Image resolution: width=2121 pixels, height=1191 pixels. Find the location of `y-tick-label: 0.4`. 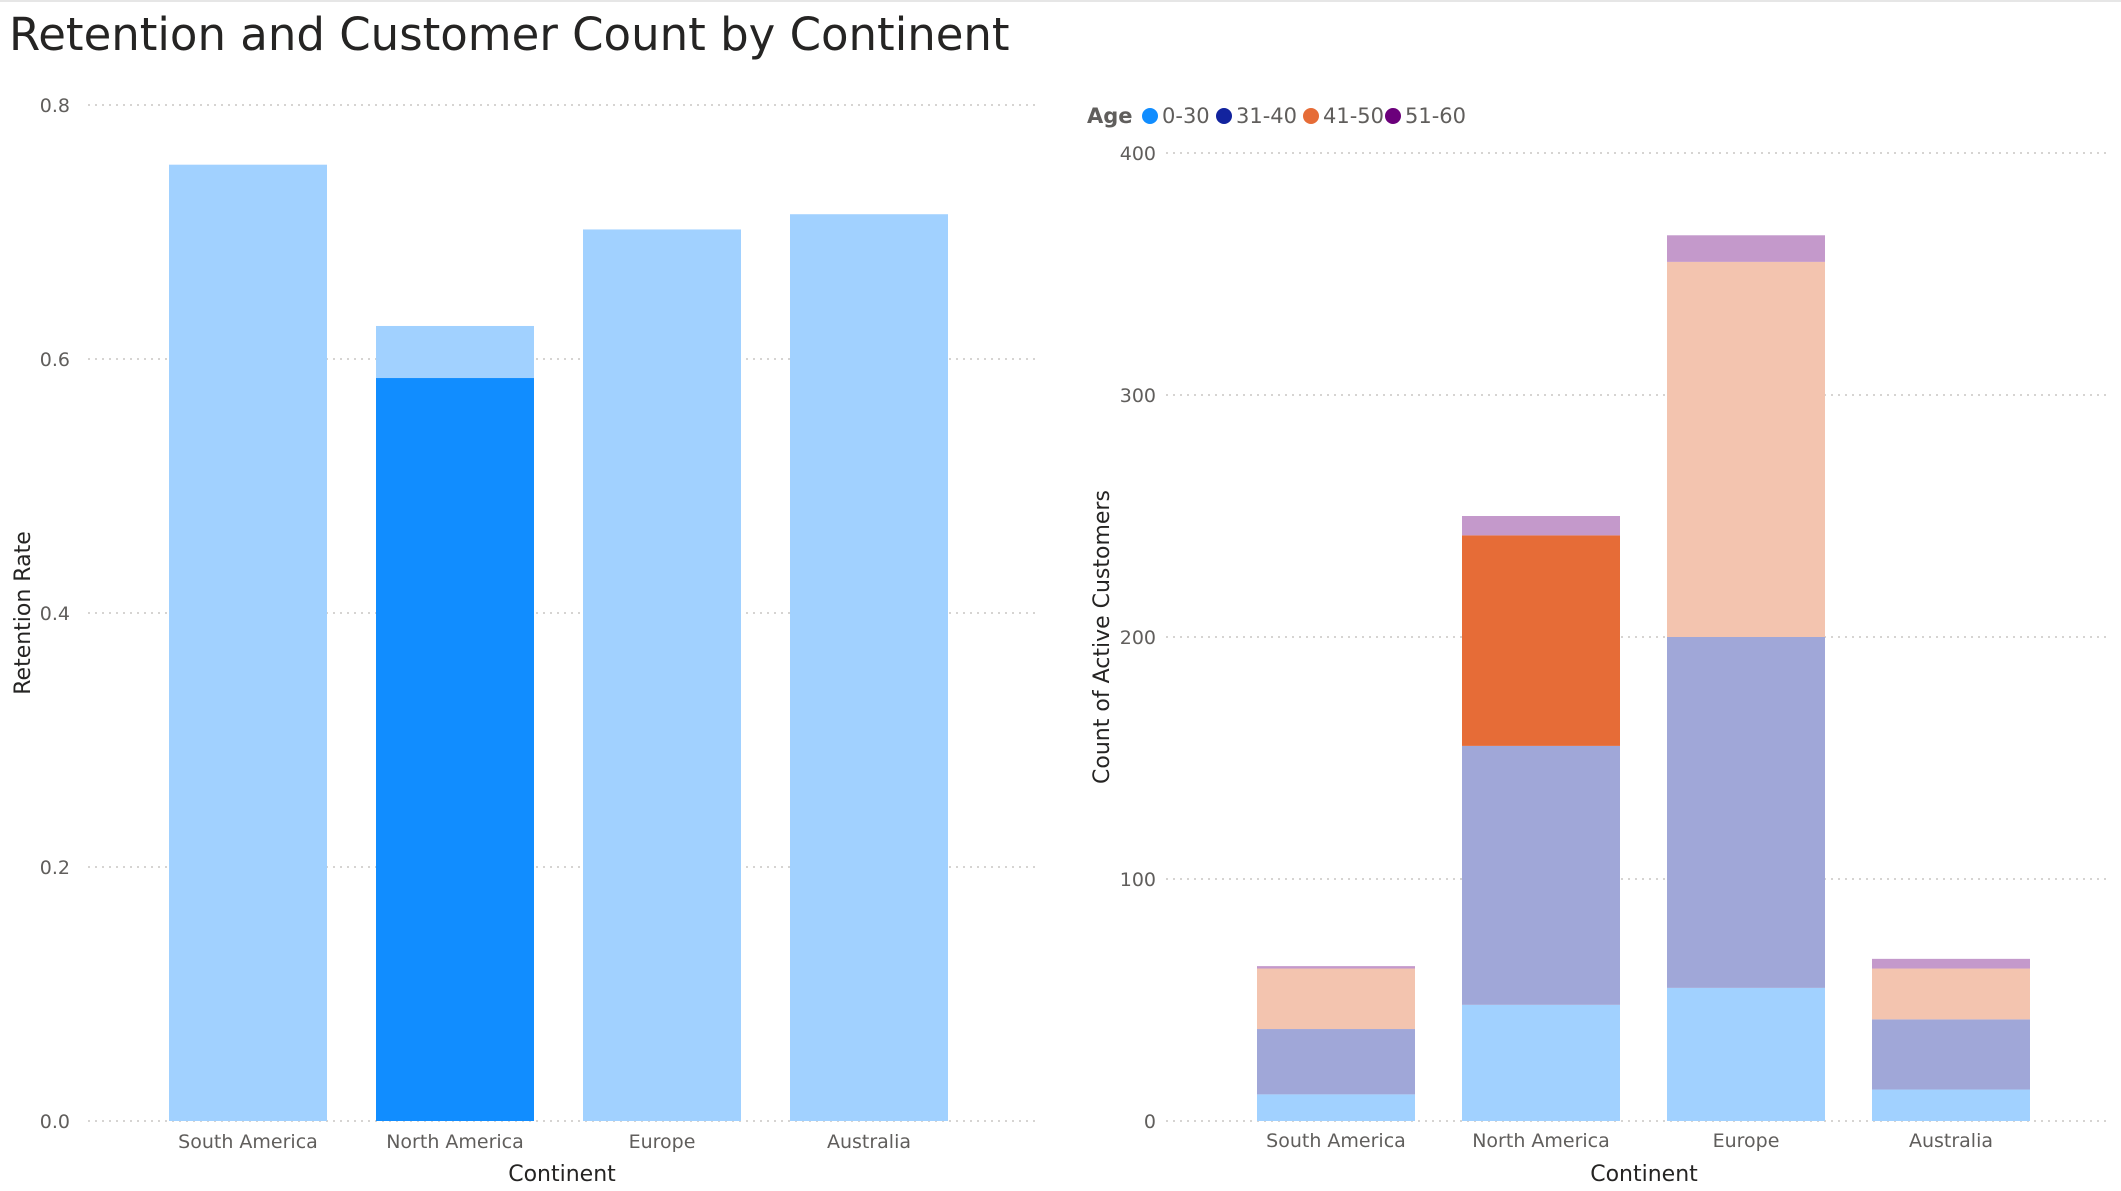

y-tick-label: 0.4 is located at coordinates (55, 614).